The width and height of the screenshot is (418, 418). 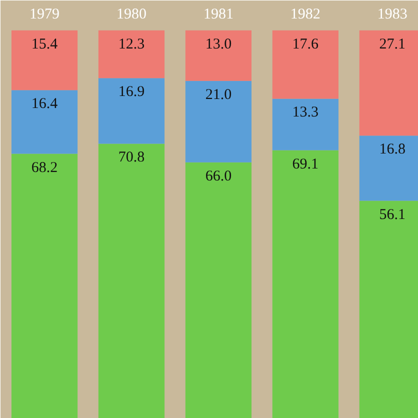 What do you see at coordinates (392, 14) in the screenshot?
I see `x-tick-label: 1983` at bounding box center [392, 14].